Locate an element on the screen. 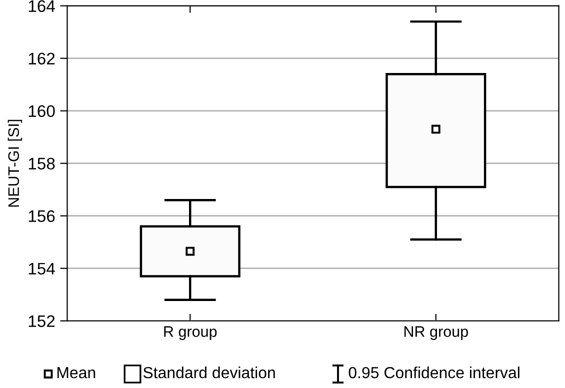 This screenshot has width=565, height=388. x-tick-label: NR group is located at coordinates (436, 333).